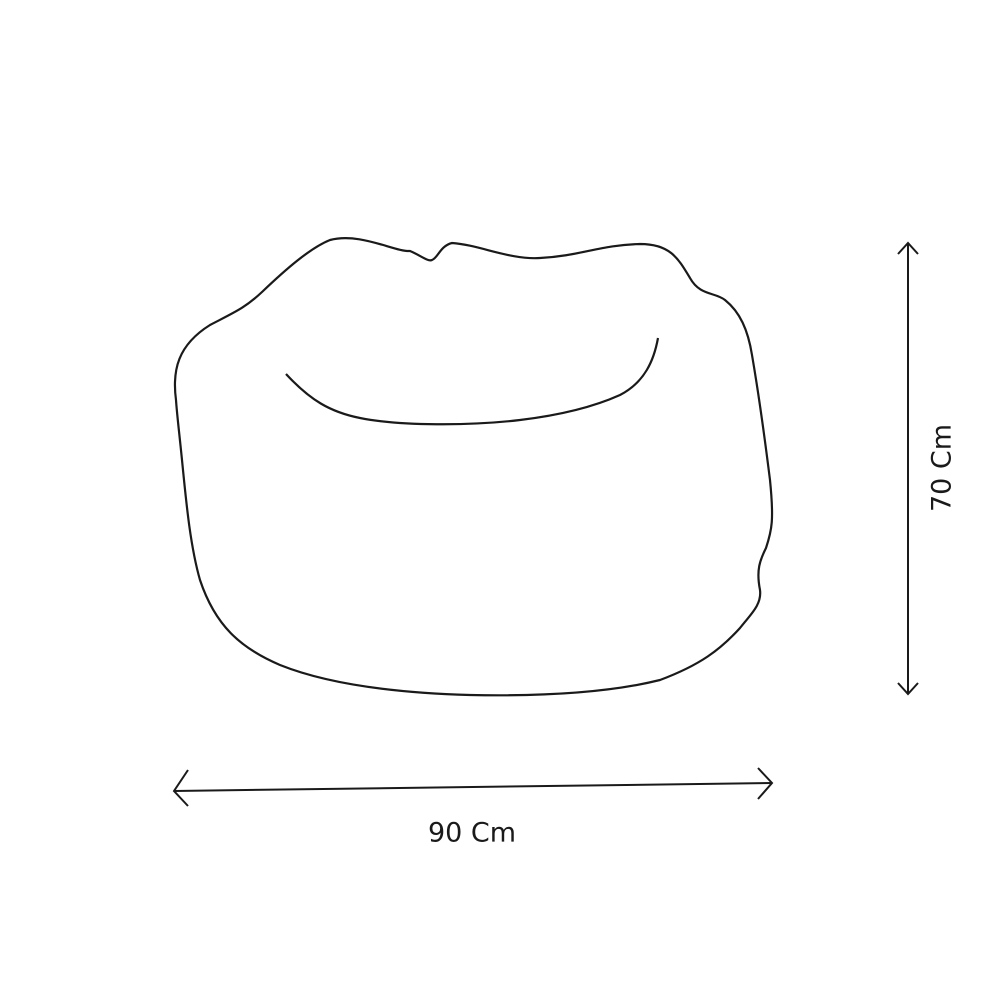 This screenshot has height=1000, width=1000. Describe the element at coordinates (472, 833) in the screenshot. I see `width-label: 90 Cm` at that location.